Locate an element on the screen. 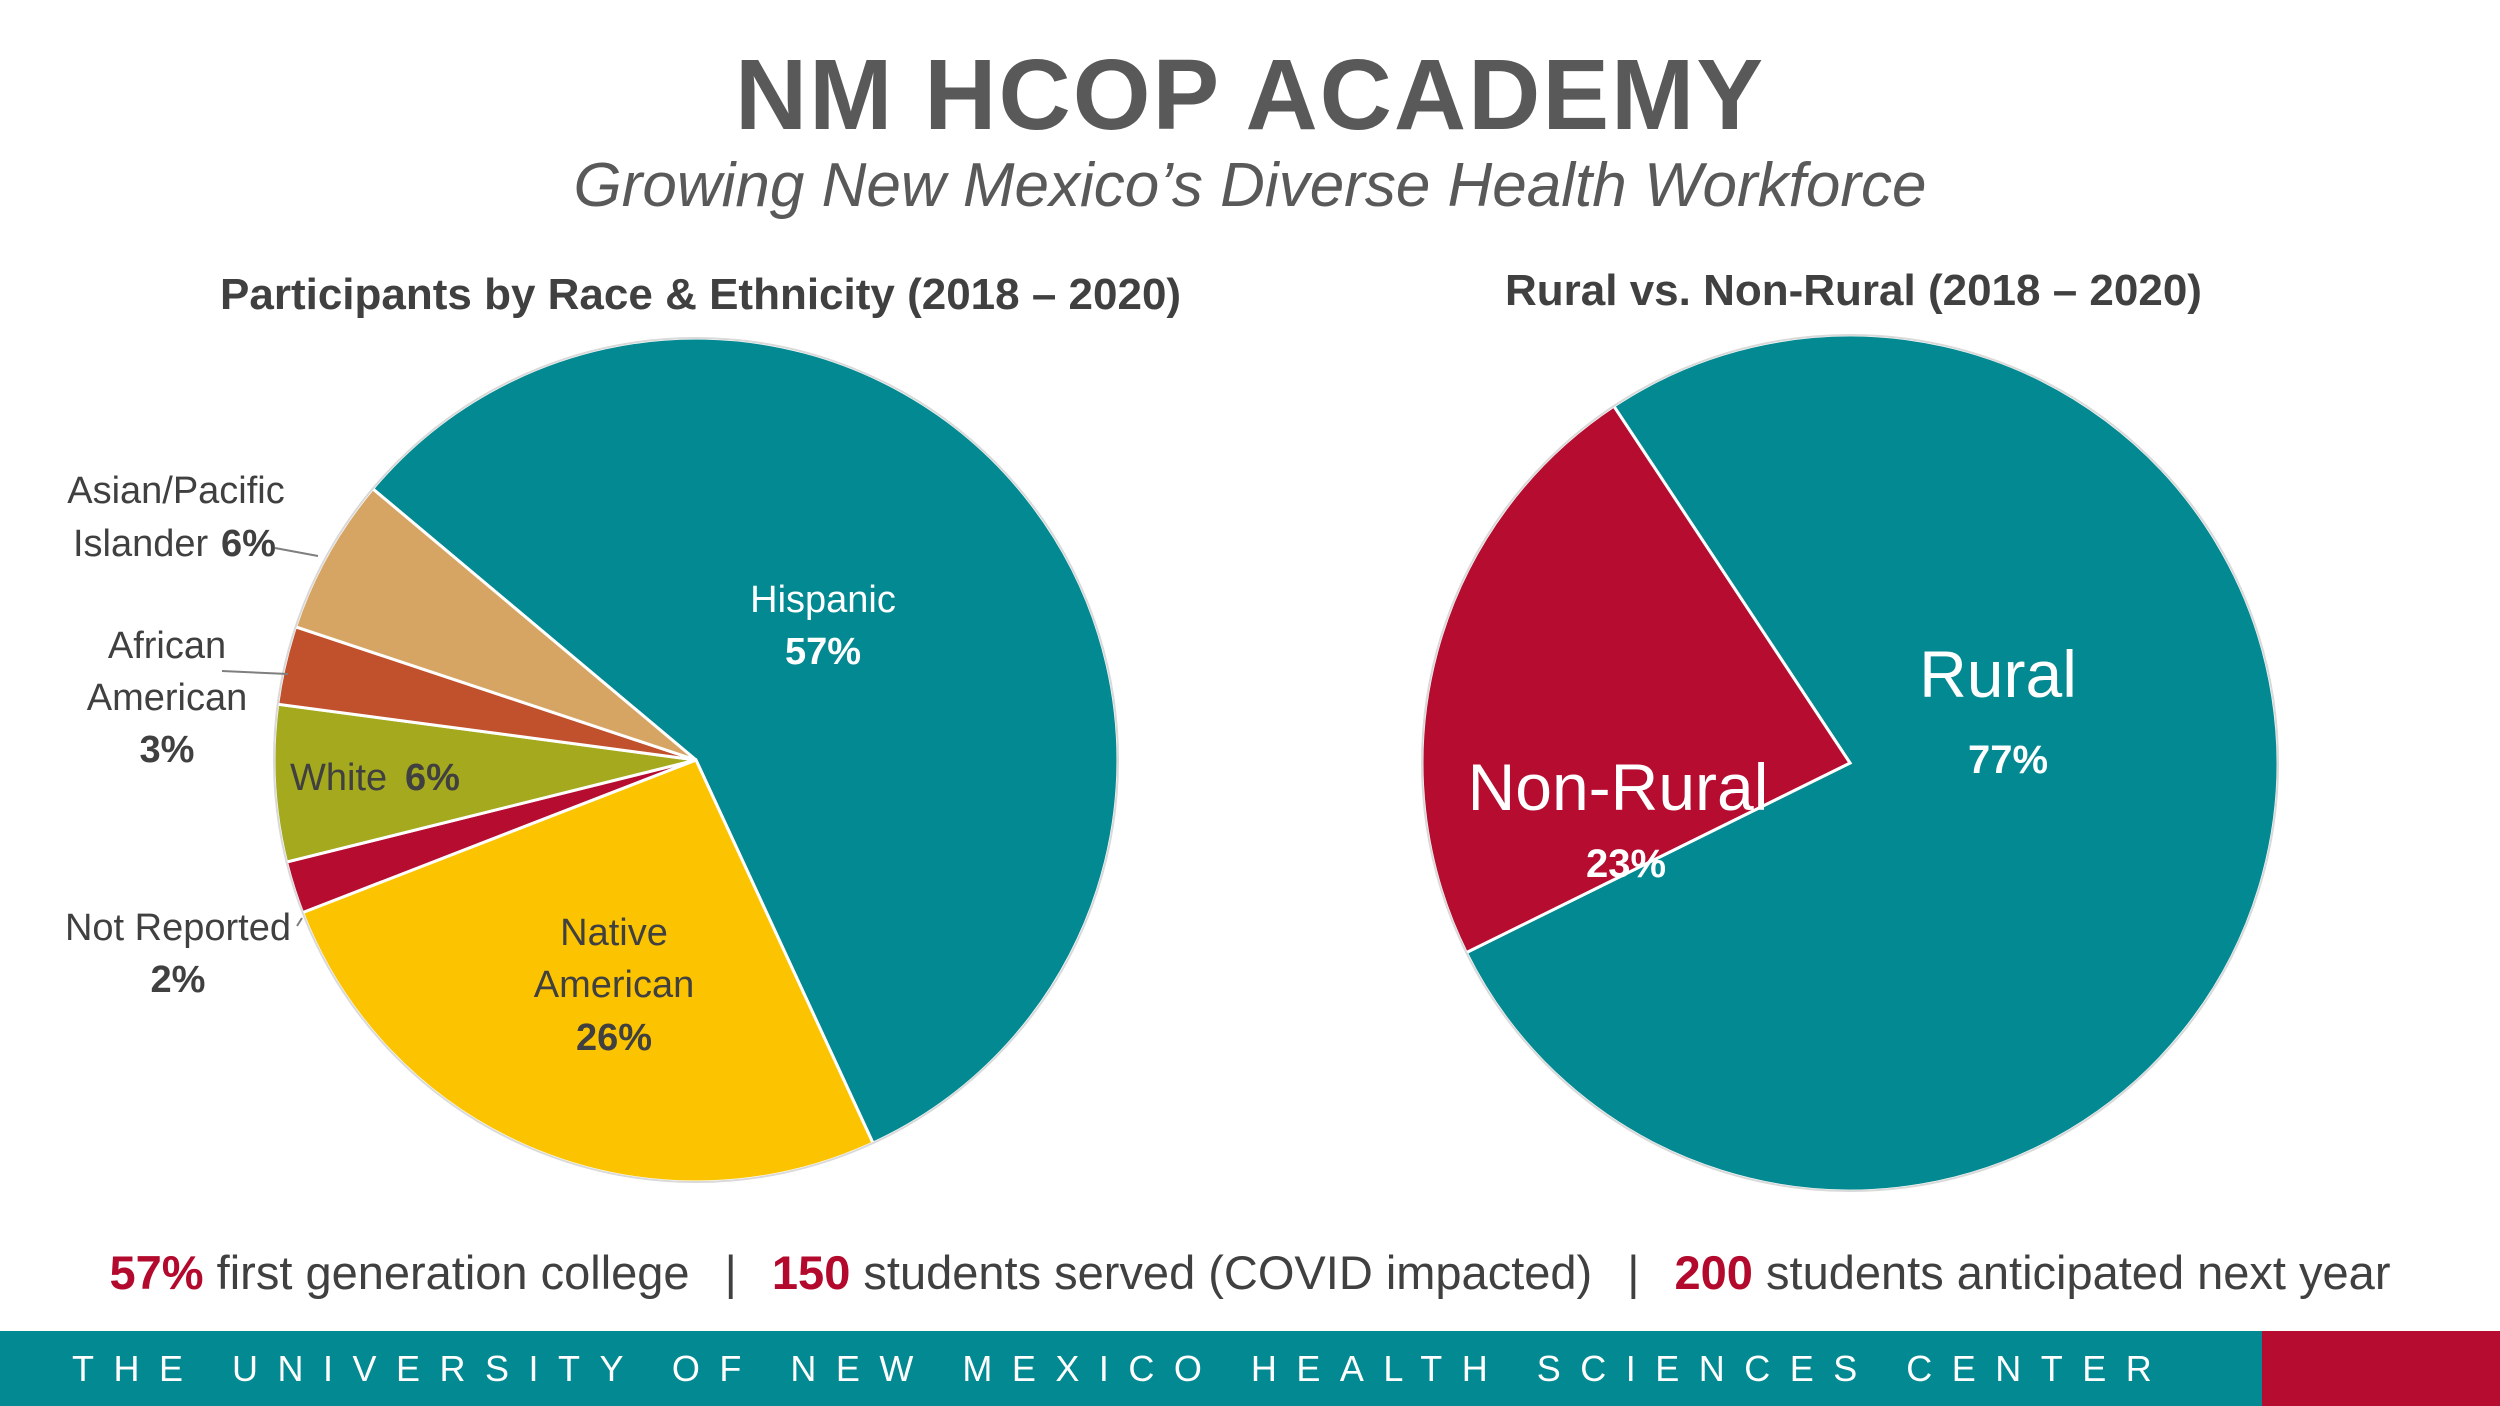 The height and width of the screenshot is (1406, 2500). white-percent: 6% is located at coordinates (432, 778).